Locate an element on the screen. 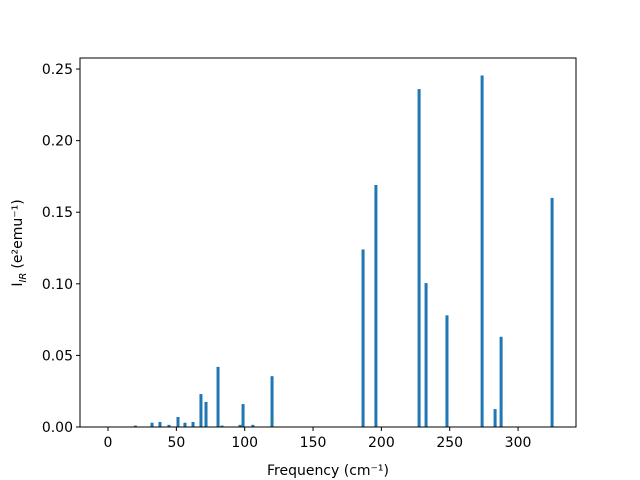 This screenshot has width=640, height=480. y-axis-label: IIR (e²emu⁻¹) is located at coordinates (19, 242).